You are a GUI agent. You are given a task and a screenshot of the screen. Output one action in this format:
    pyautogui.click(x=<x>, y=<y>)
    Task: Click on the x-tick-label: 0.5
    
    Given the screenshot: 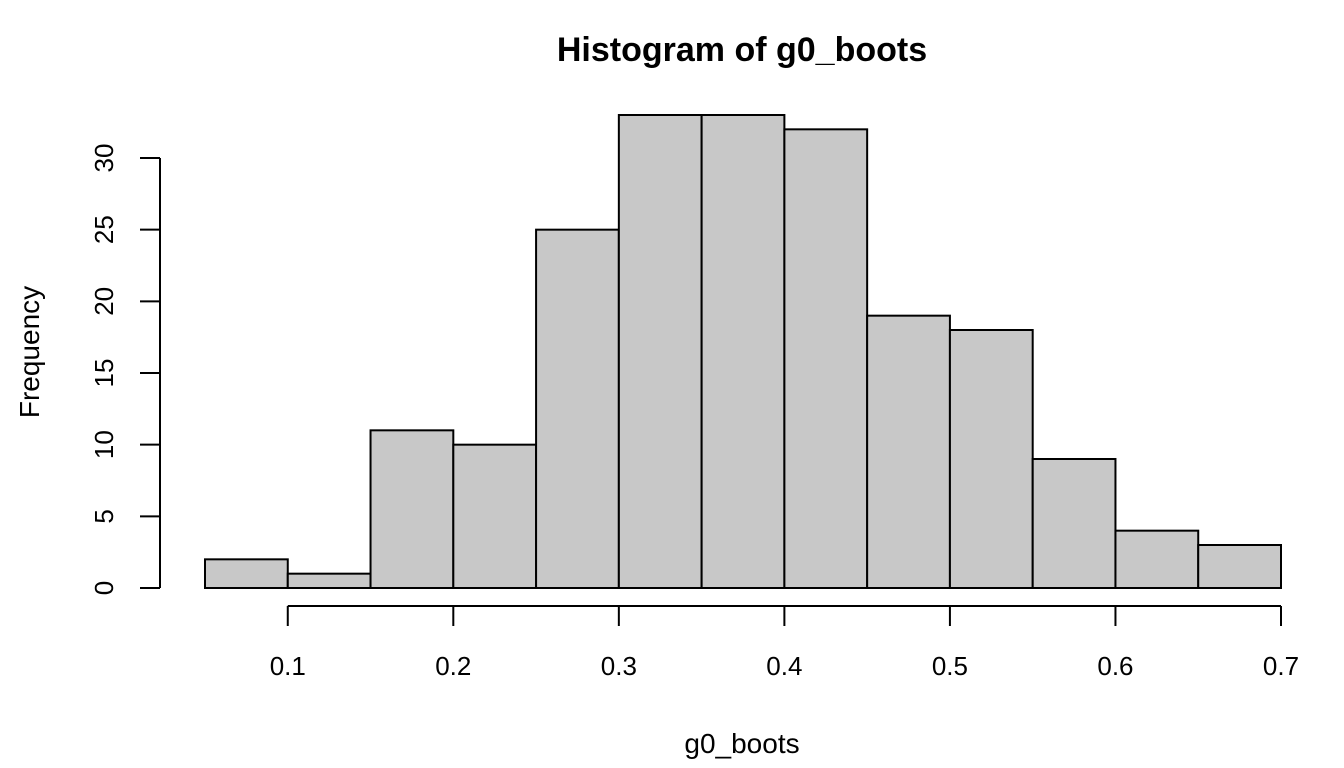 What is the action you would take?
    pyautogui.click(x=950, y=666)
    